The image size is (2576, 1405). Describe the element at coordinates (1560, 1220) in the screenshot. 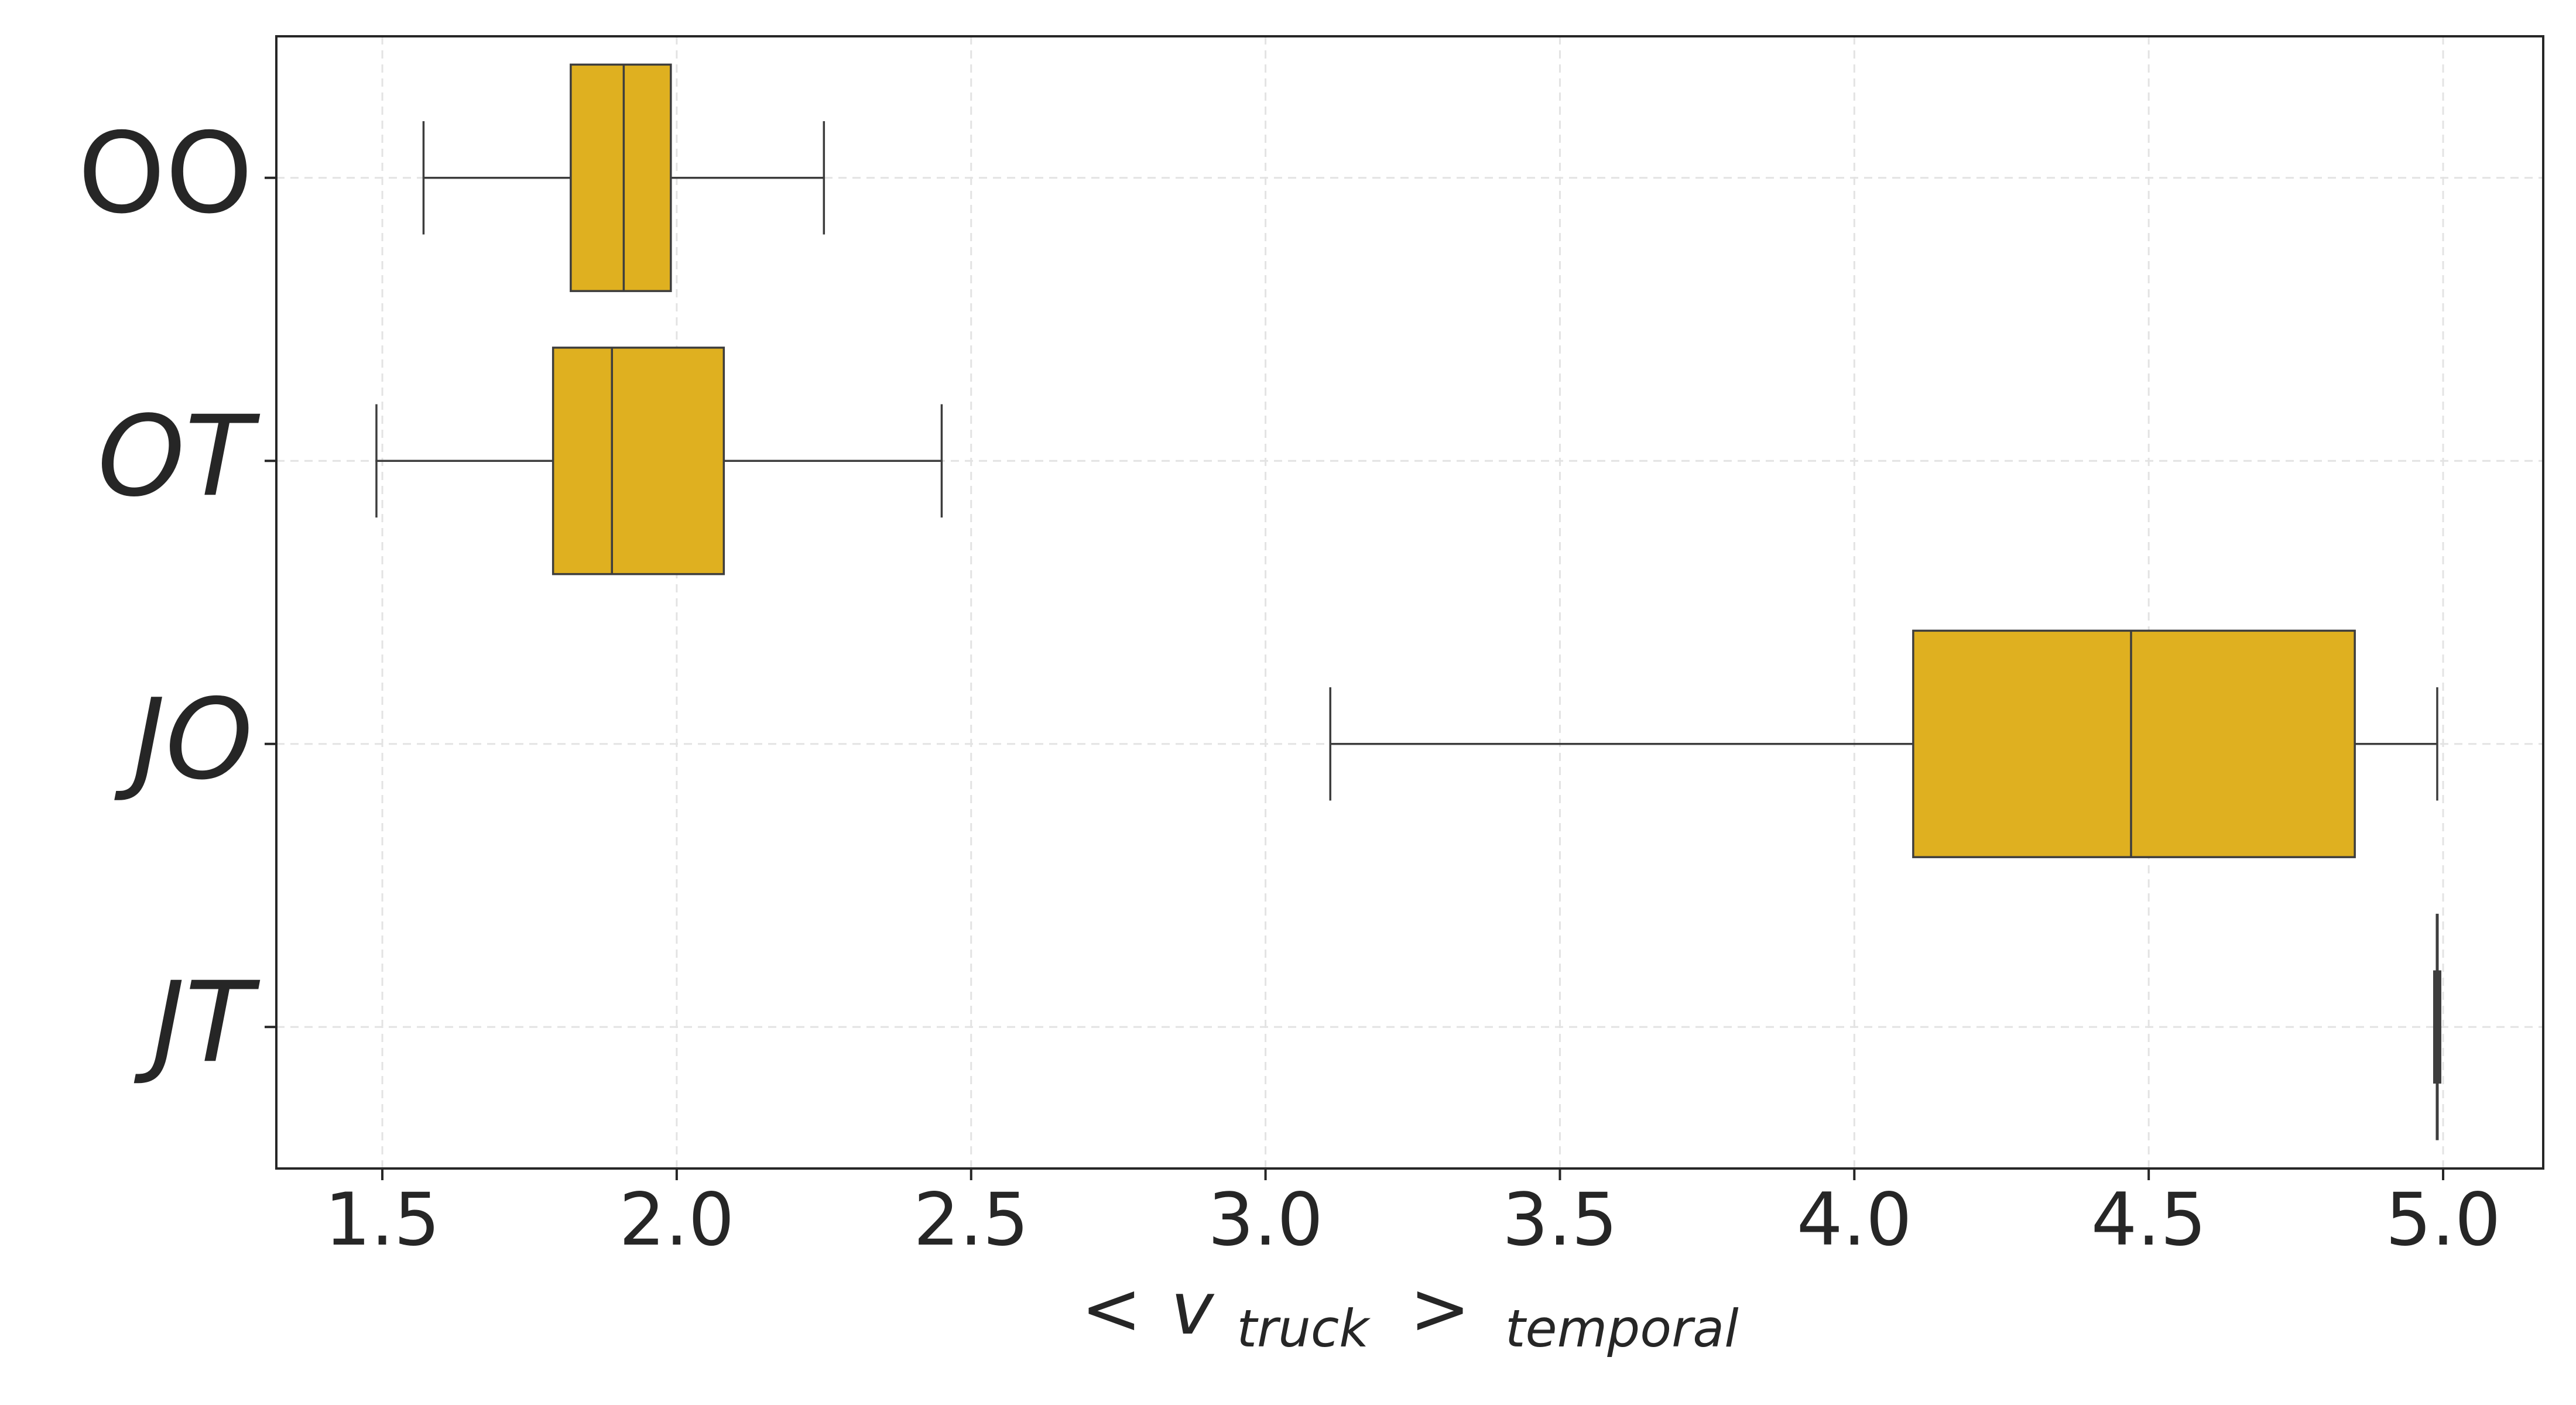

I see `x-tick-label-4: 3.5` at that location.